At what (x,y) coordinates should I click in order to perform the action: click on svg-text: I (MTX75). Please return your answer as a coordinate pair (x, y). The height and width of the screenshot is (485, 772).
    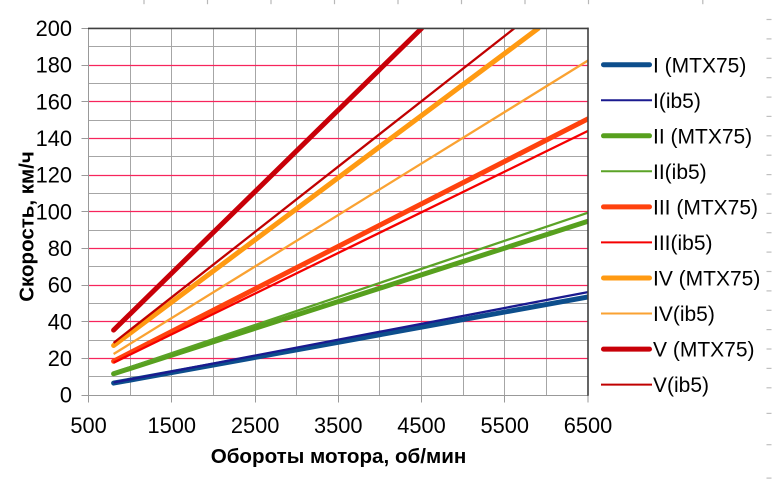
    Looking at the image, I should click on (699, 65).